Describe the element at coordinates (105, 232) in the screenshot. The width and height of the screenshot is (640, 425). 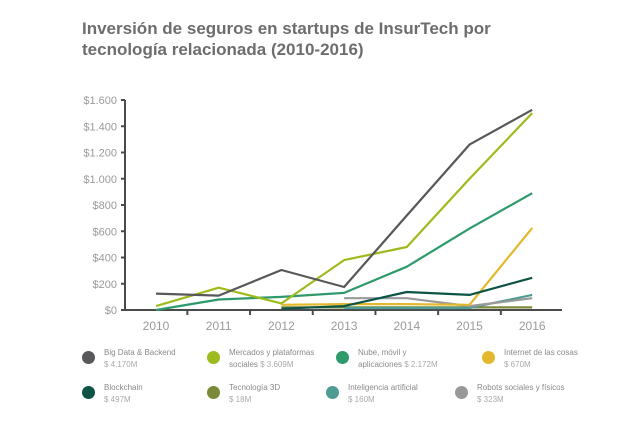
I see `y-tick-label: $600` at that location.